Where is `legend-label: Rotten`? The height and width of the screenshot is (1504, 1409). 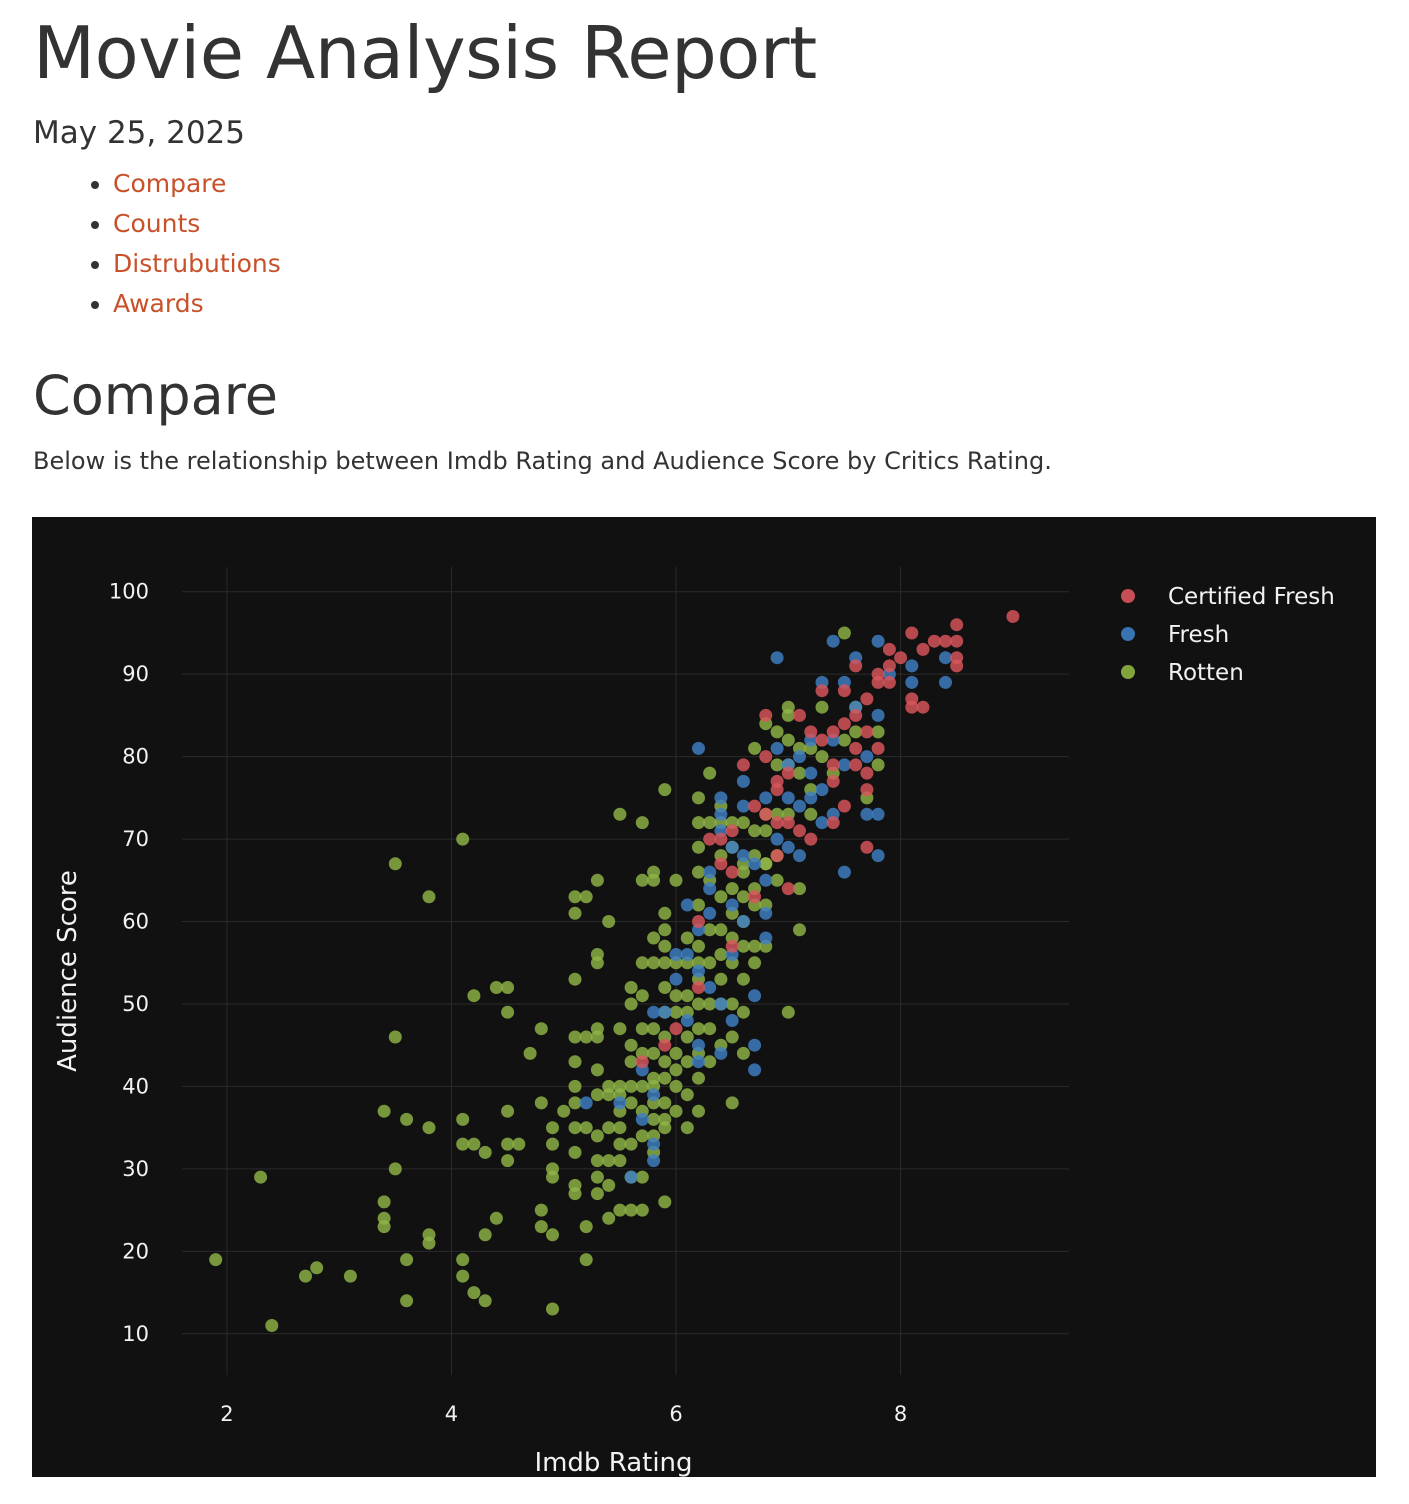
legend-label: Rotten is located at coordinates (1206, 673).